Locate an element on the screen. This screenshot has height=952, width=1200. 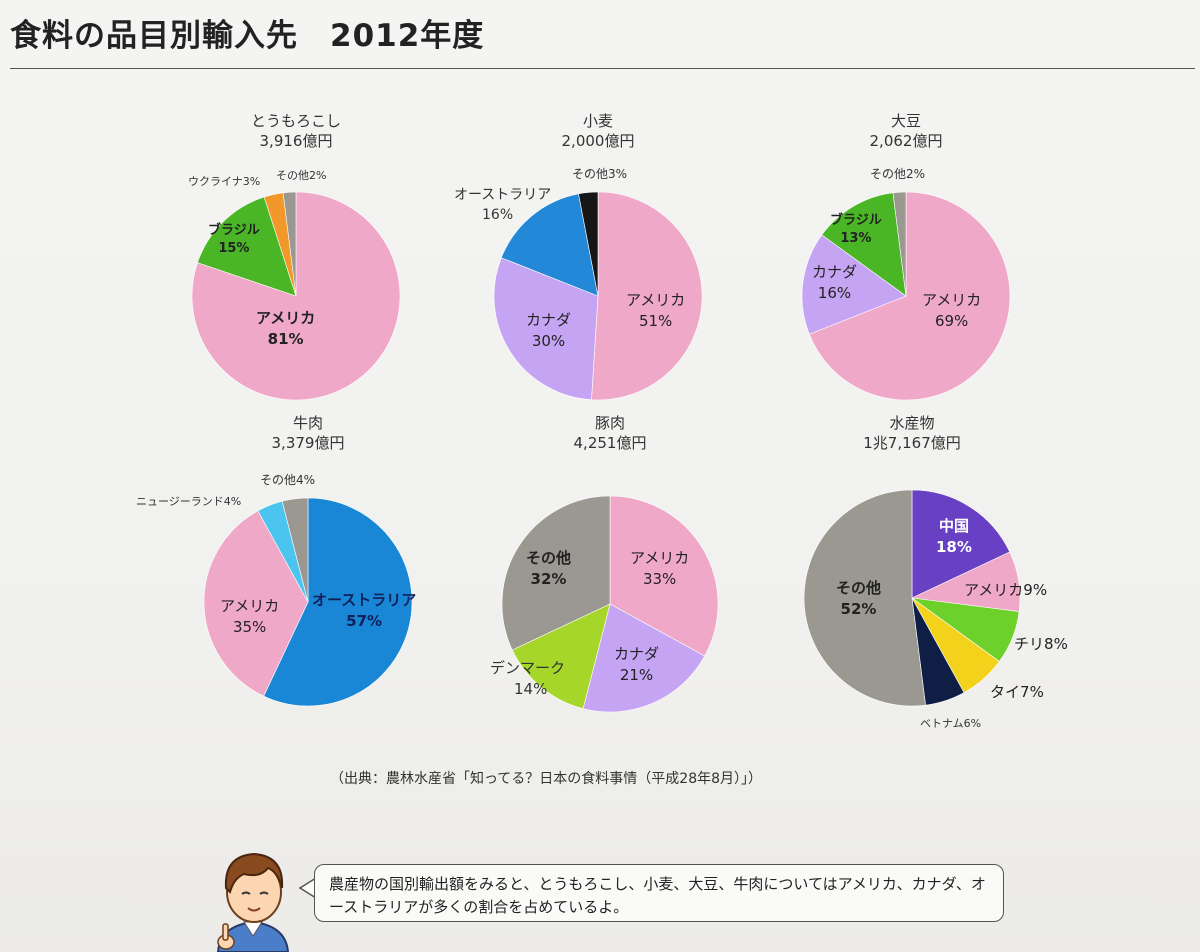
slice-label-vietnam: ベトナム6% is located at coordinates (951, 723).